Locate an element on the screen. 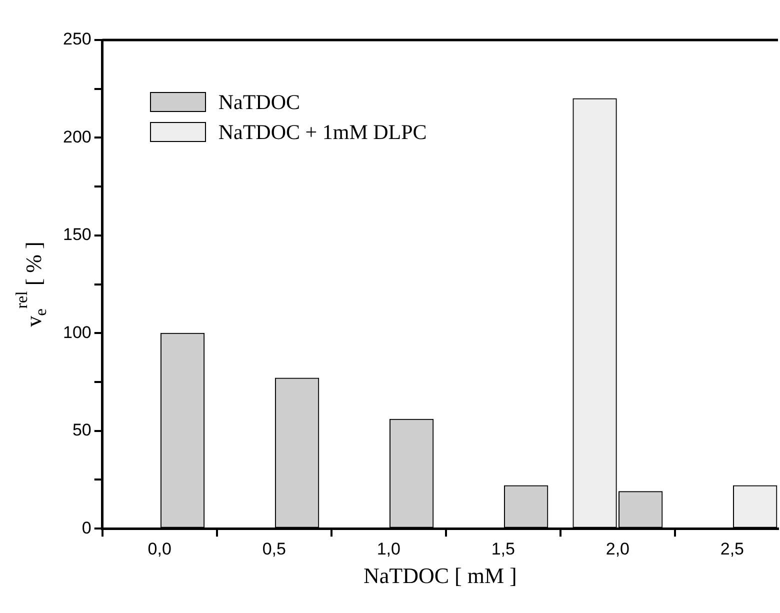 The image size is (780, 613). x-tick-label: 0,5 is located at coordinates (274, 548).